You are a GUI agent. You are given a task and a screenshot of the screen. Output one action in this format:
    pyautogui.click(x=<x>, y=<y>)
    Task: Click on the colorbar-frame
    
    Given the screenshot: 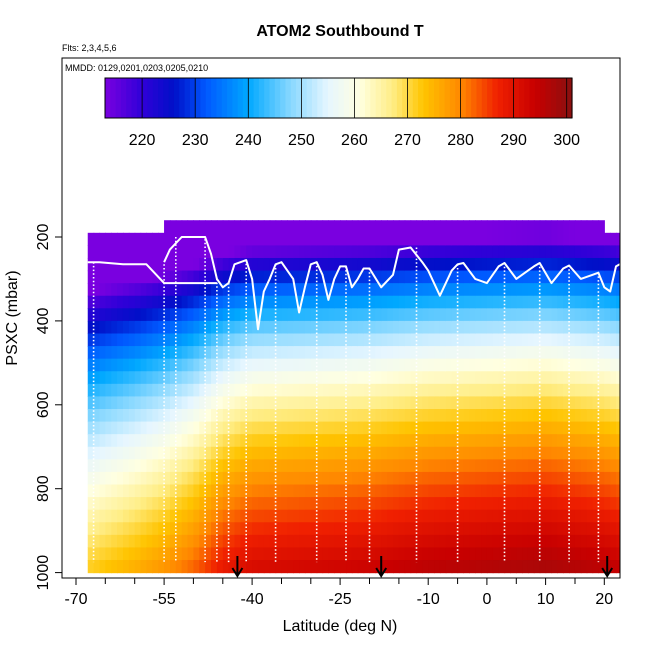 What is the action you would take?
    pyautogui.click(x=338, y=98)
    